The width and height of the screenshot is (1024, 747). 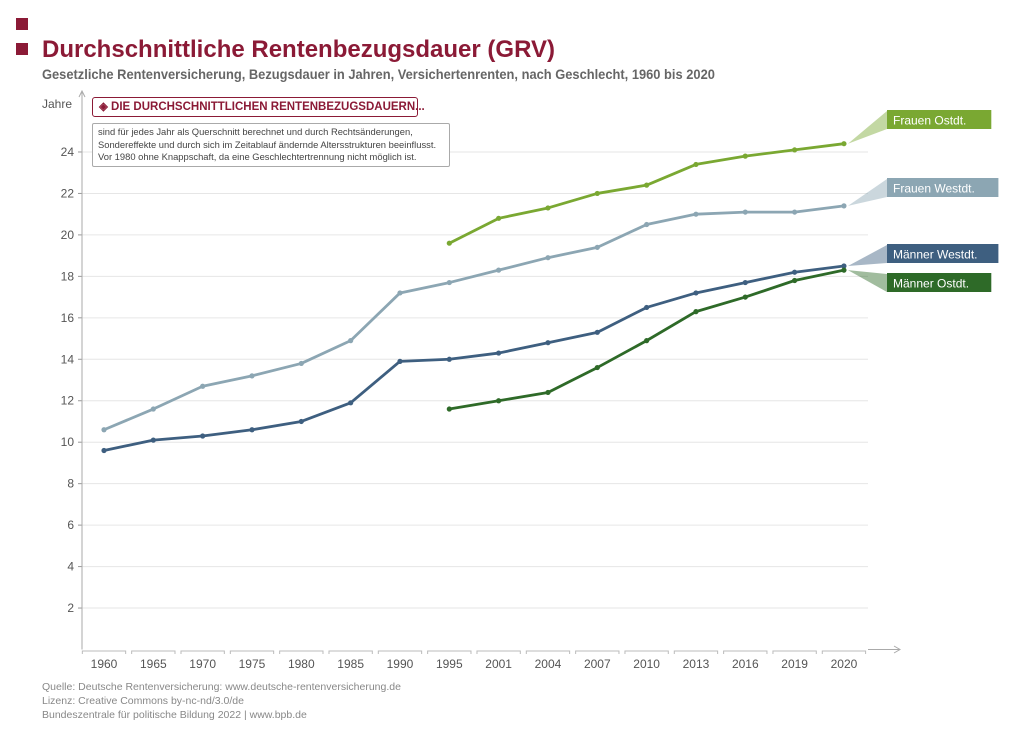 I want to click on layers-icon: ◈, so click(x=105, y=107).